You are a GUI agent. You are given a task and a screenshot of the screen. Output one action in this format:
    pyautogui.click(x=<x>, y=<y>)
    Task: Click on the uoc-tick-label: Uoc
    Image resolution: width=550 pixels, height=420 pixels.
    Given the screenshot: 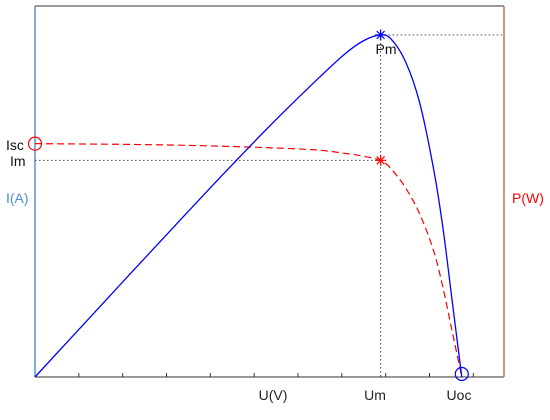 What is the action you would take?
    pyautogui.click(x=459, y=395)
    